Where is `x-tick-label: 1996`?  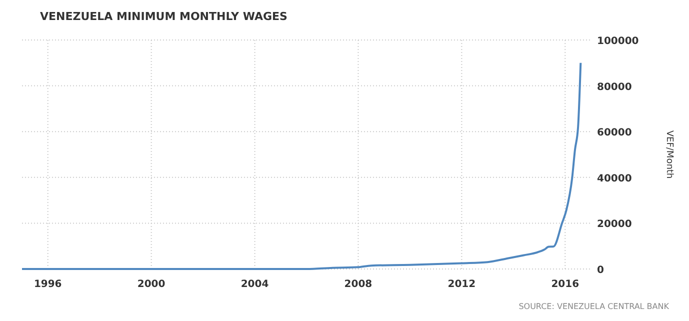
x-tick-label: 1996 is located at coordinates (48, 284).